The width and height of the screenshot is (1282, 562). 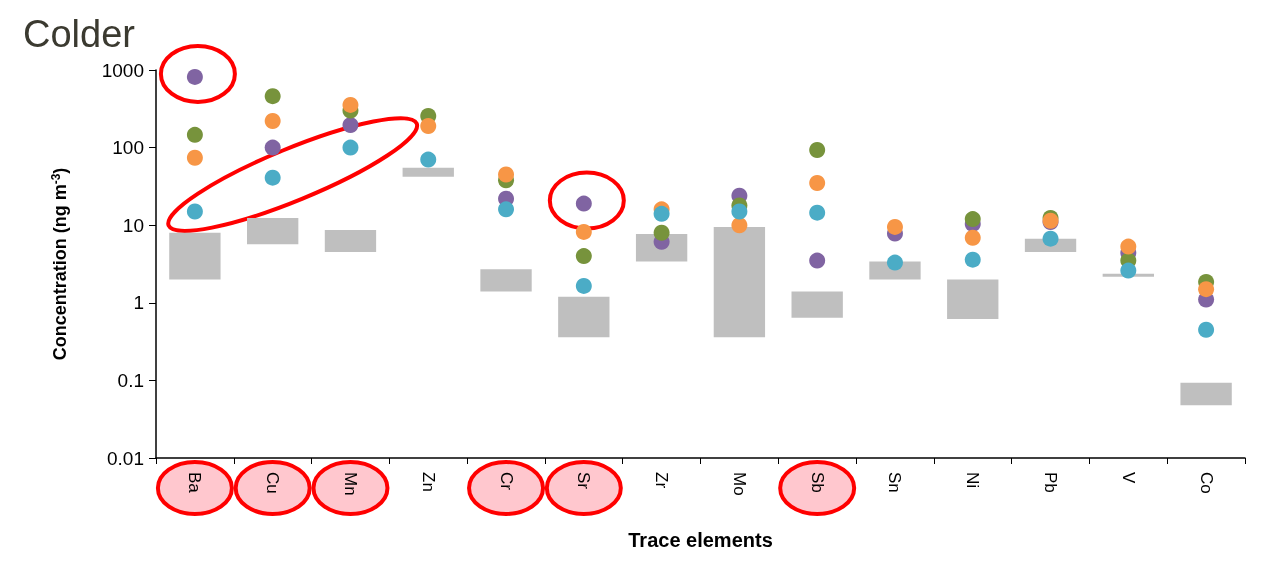 I want to click on x-tick-label: Mo, so click(x=739, y=484).